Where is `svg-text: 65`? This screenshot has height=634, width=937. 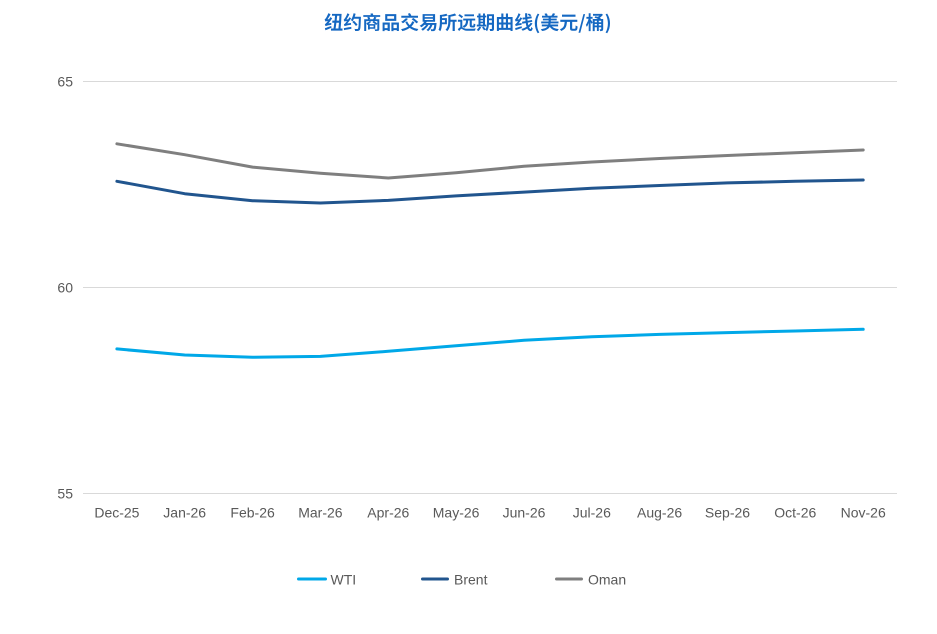 svg-text: 65 is located at coordinates (65, 82).